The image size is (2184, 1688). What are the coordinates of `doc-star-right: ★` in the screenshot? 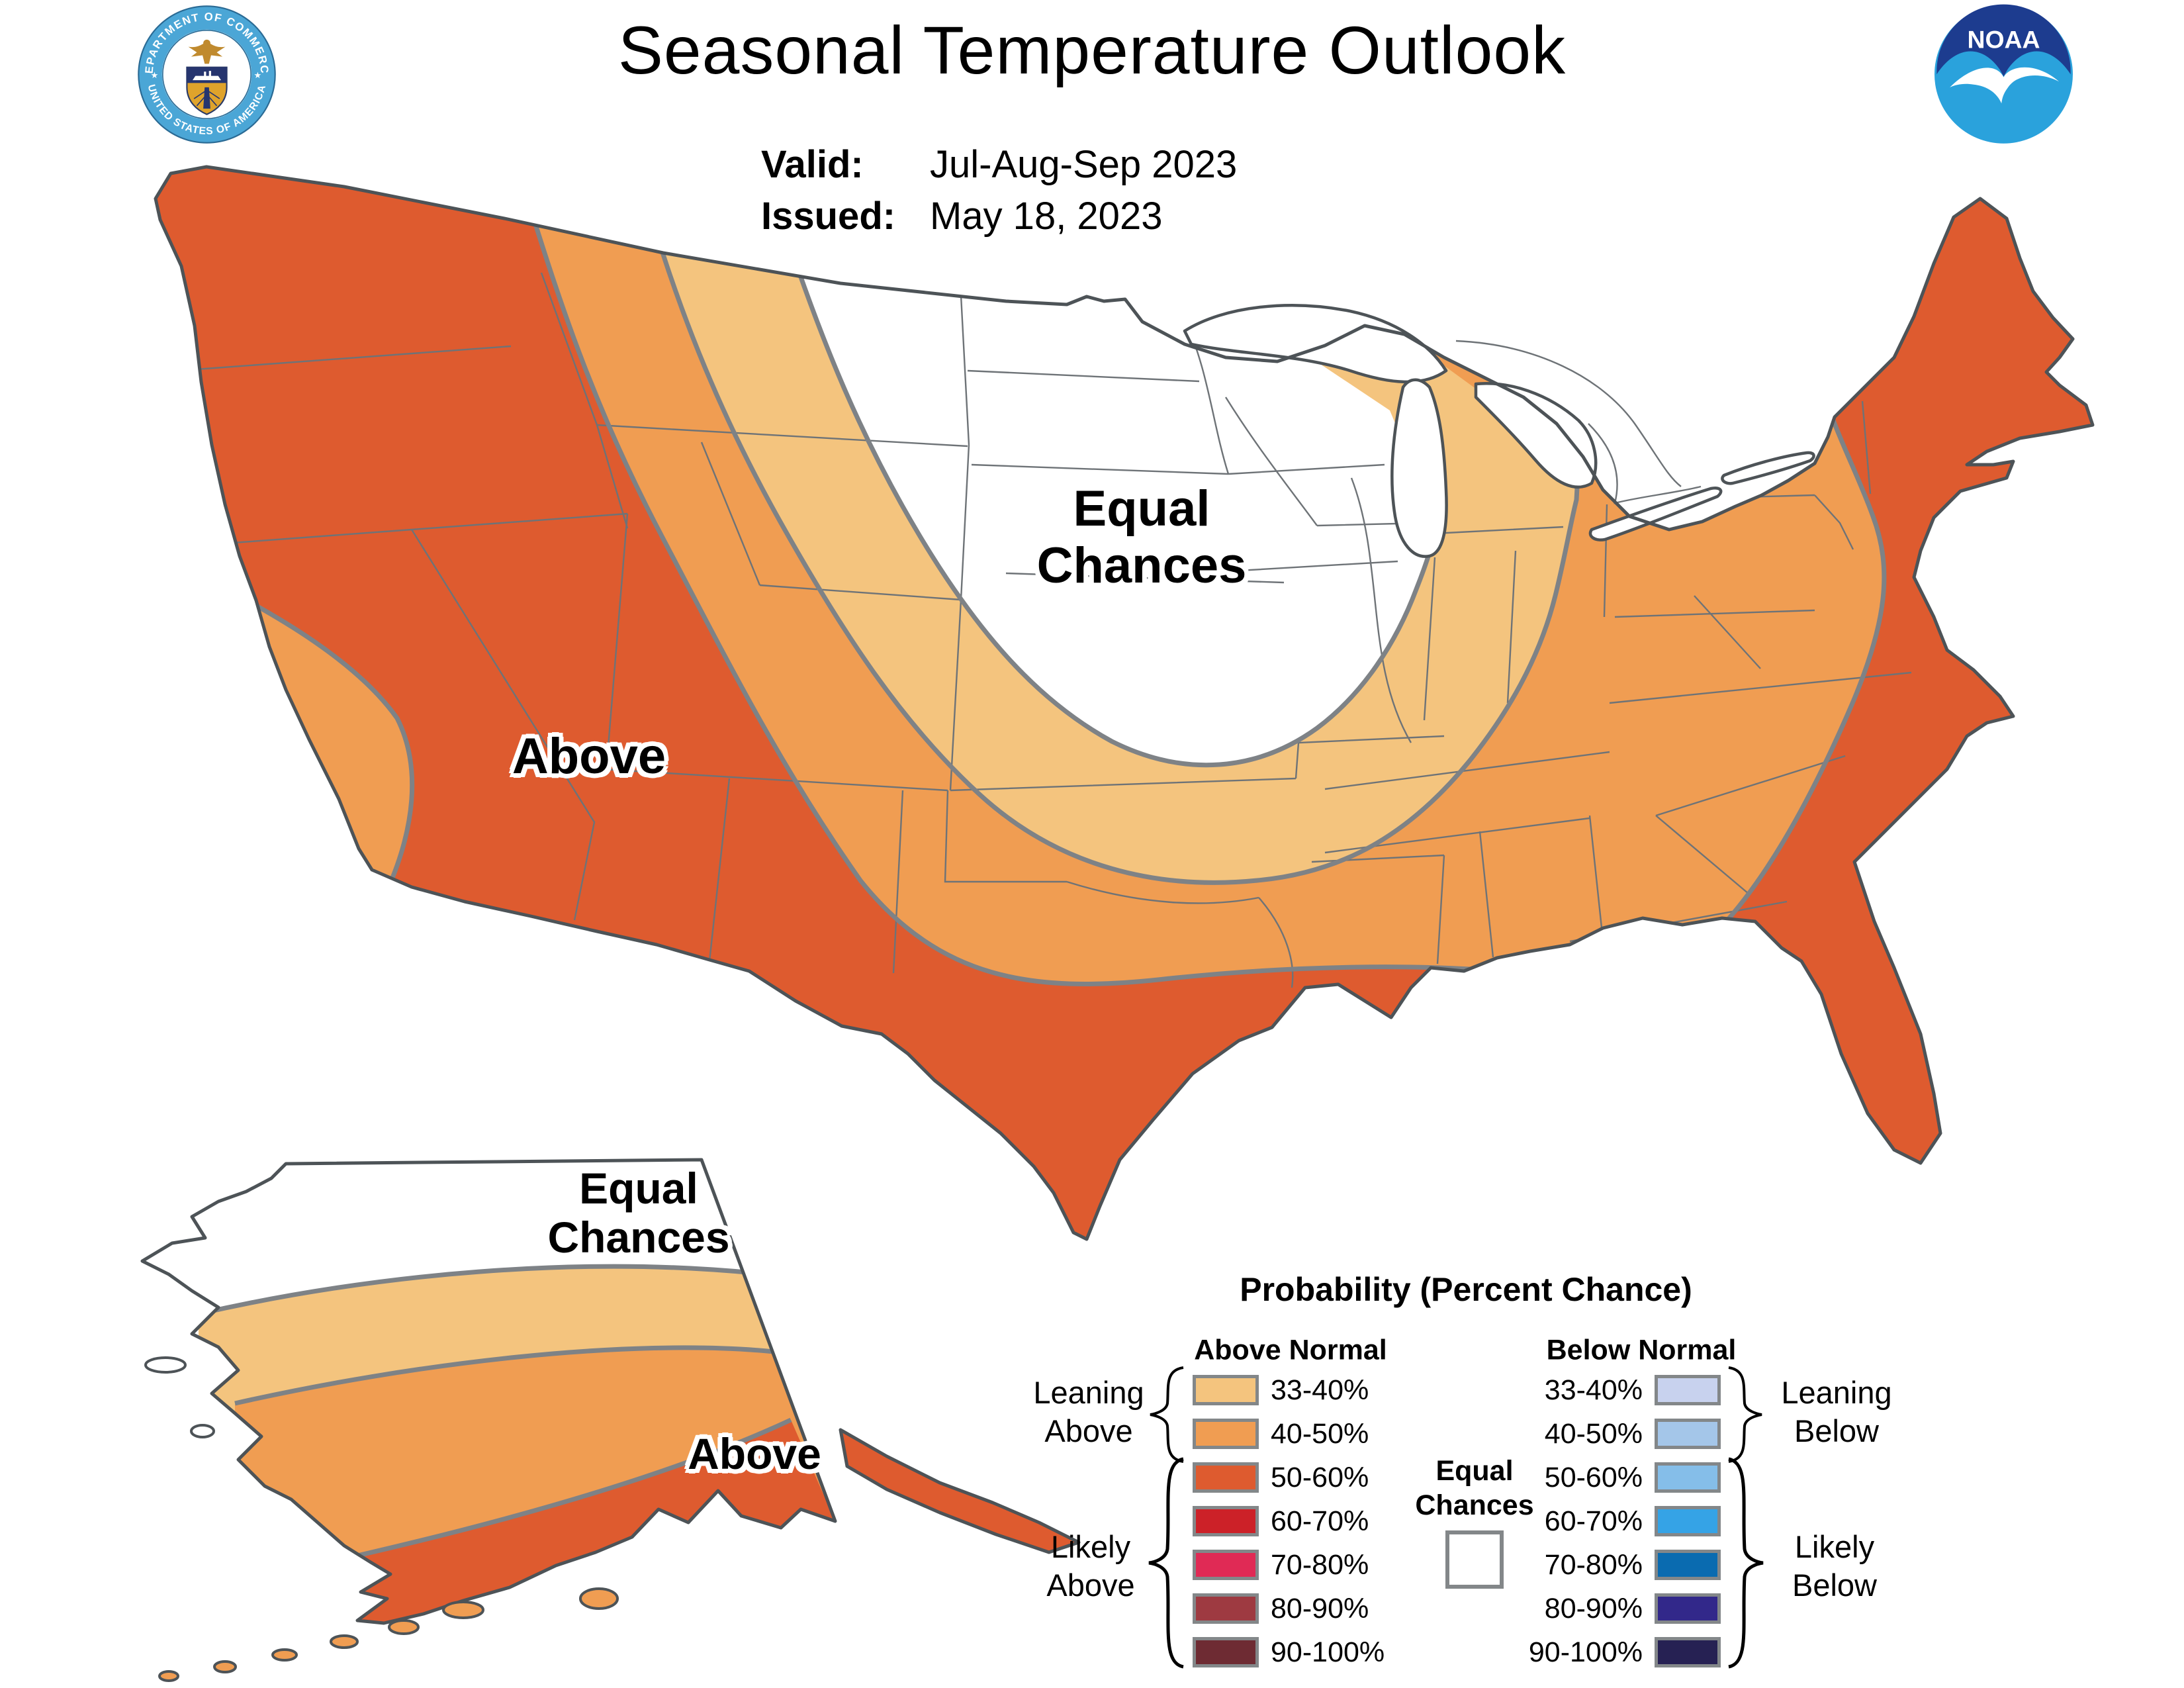 It's located at (257, 75).